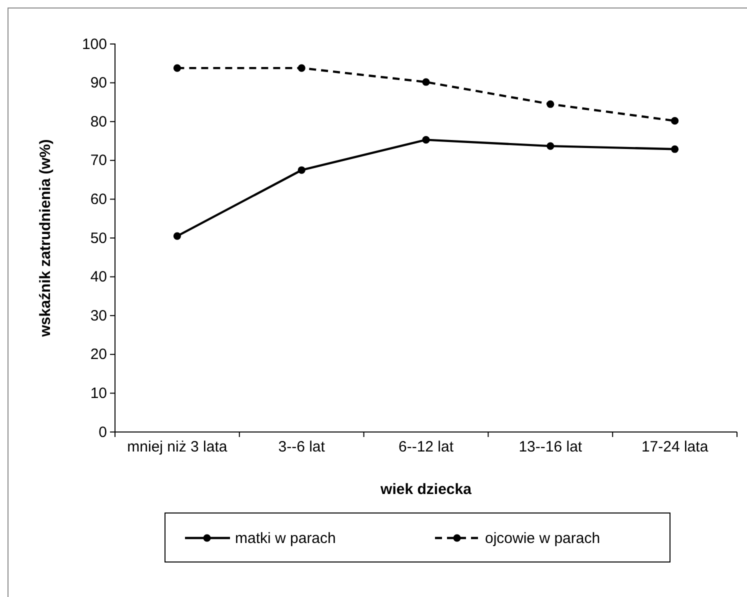 This screenshot has width=747, height=597. What do you see at coordinates (542, 538) in the screenshot?
I see `legend-label: ojcowie w parach` at bounding box center [542, 538].